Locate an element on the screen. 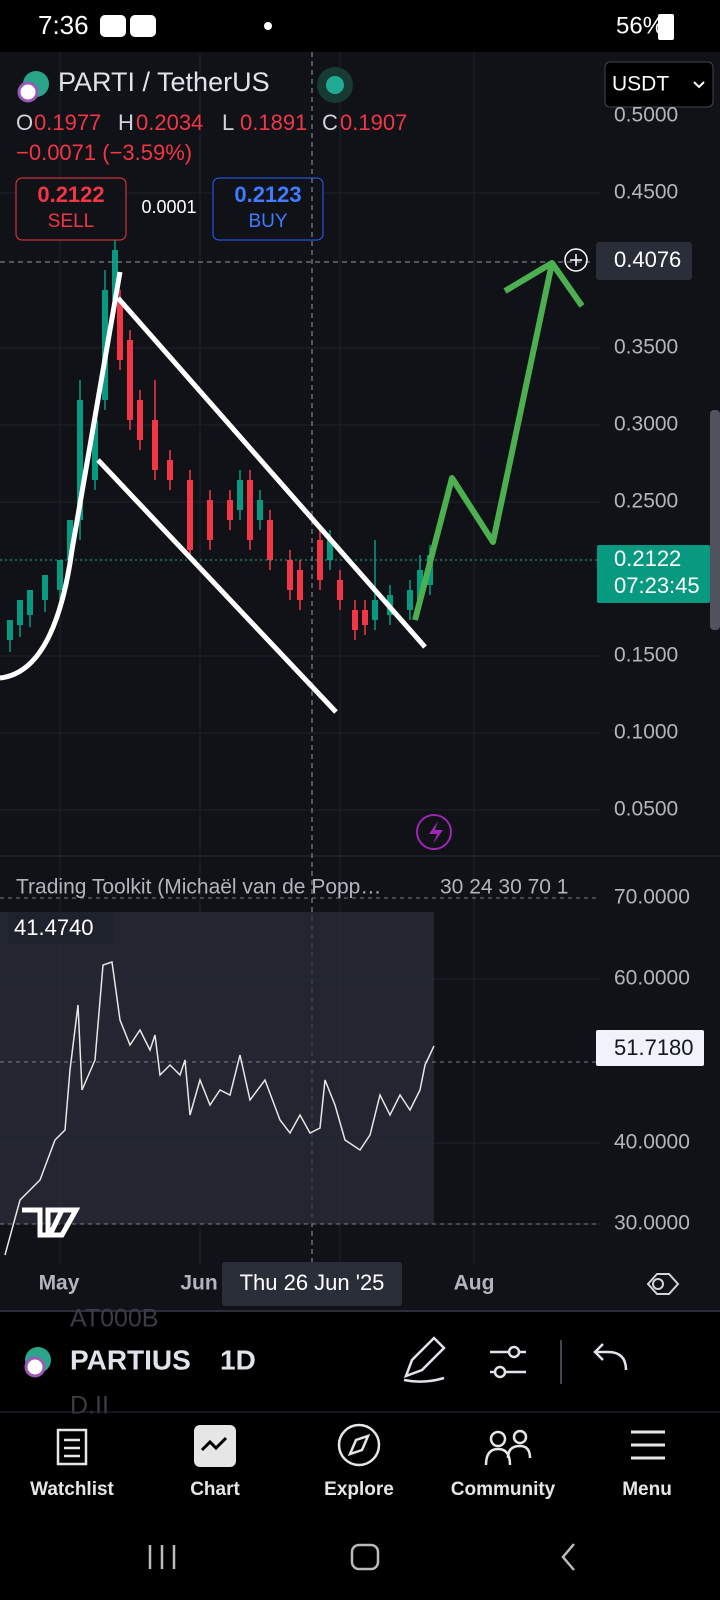  indicator-axis-label: 30.0000 is located at coordinates (652, 1223).